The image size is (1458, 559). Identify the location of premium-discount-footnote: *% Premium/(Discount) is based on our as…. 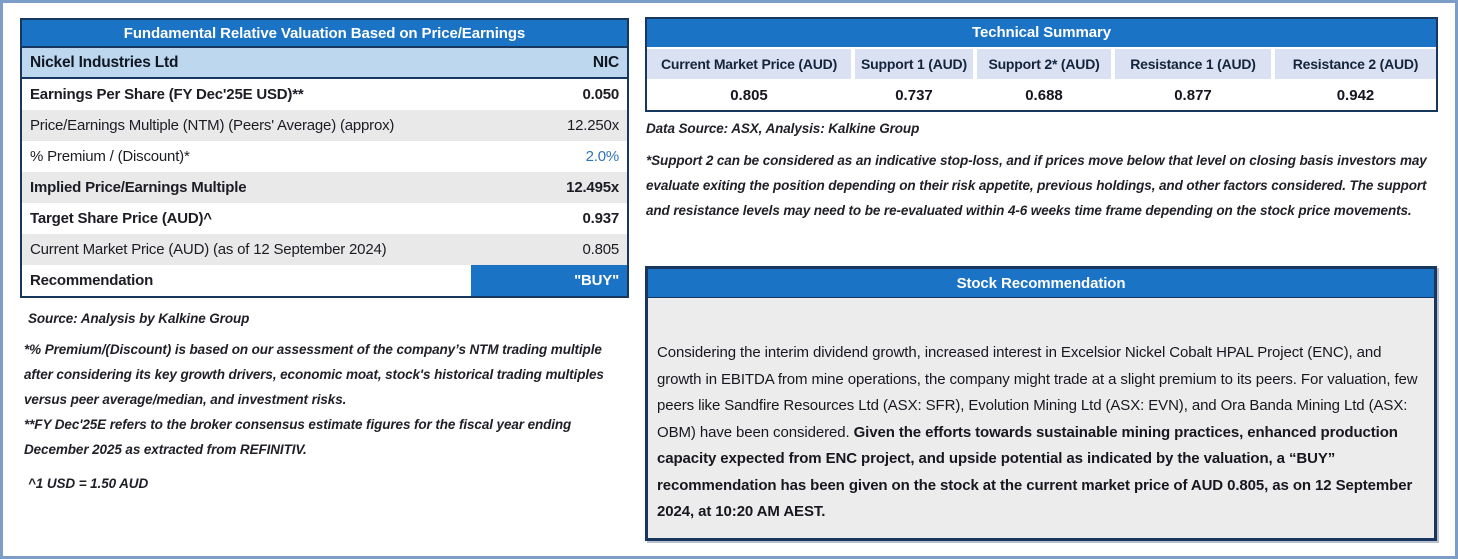
(314, 374).